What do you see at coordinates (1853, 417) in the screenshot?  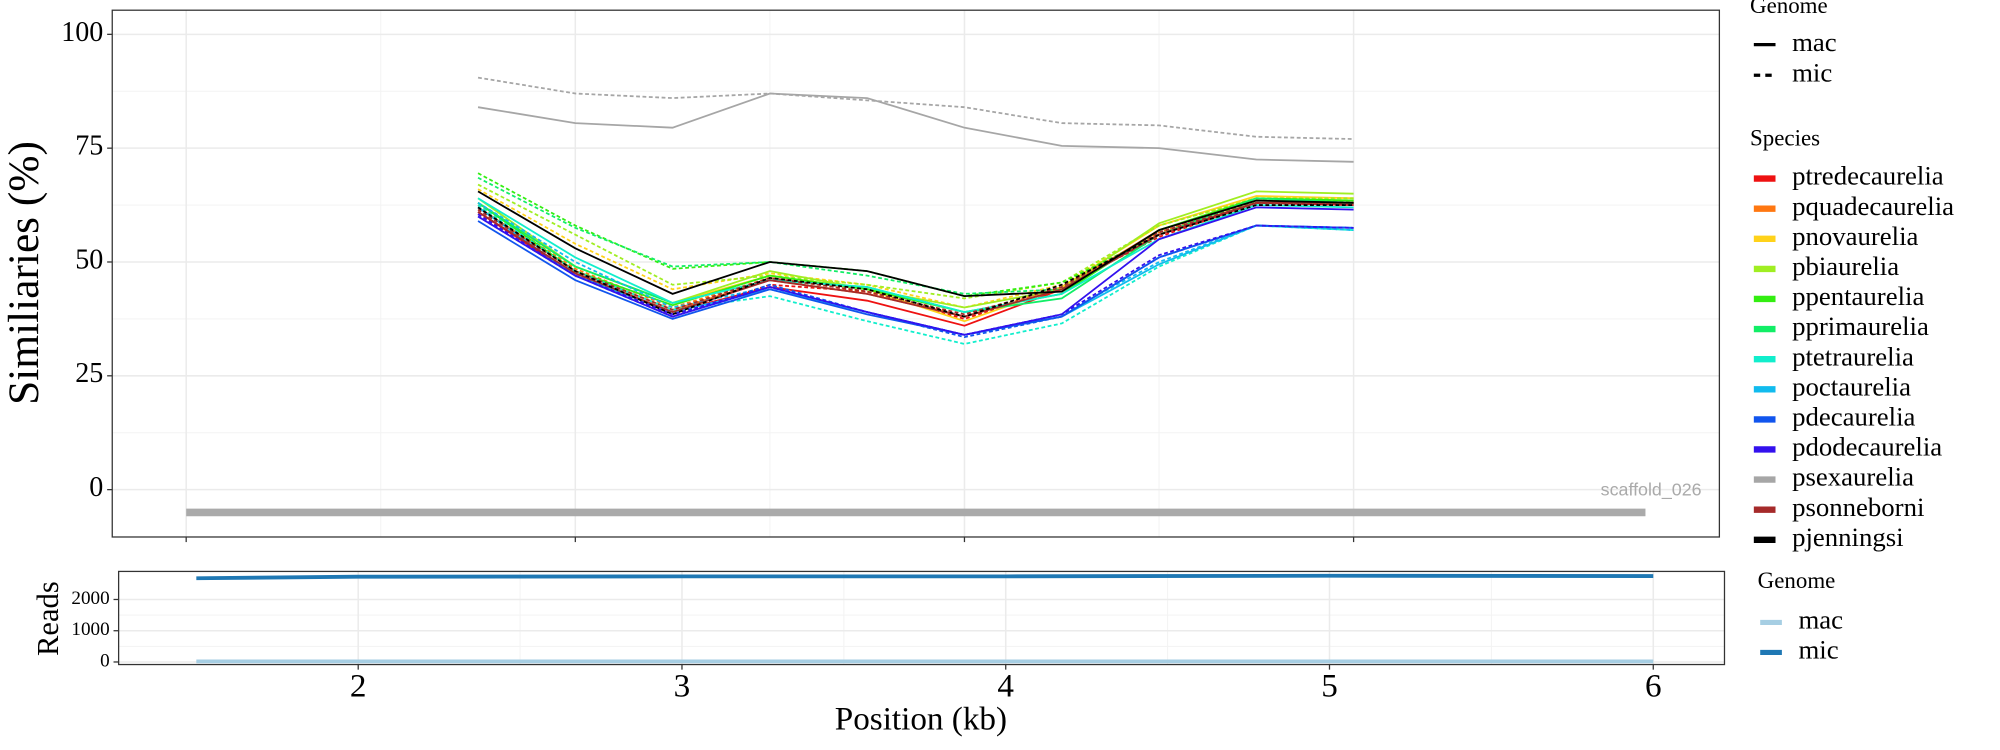 I see `legend-label: pdecaurelia` at bounding box center [1853, 417].